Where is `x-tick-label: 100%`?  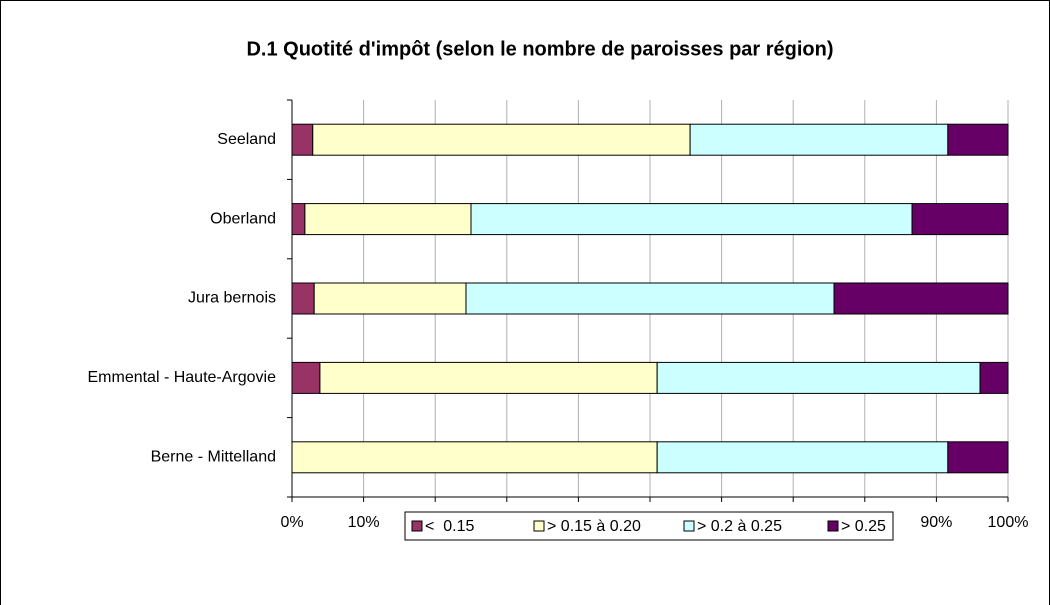 x-tick-label: 100% is located at coordinates (1008, 522).